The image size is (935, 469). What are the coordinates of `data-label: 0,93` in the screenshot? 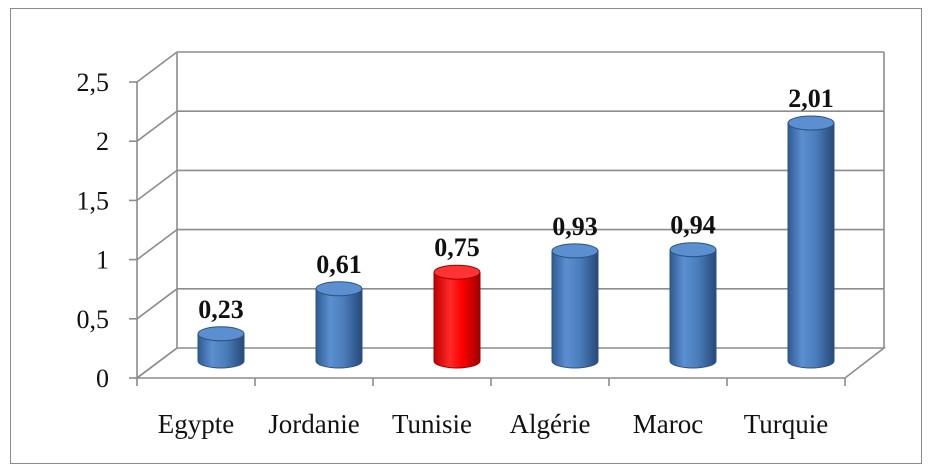 It's located at (575, 226).